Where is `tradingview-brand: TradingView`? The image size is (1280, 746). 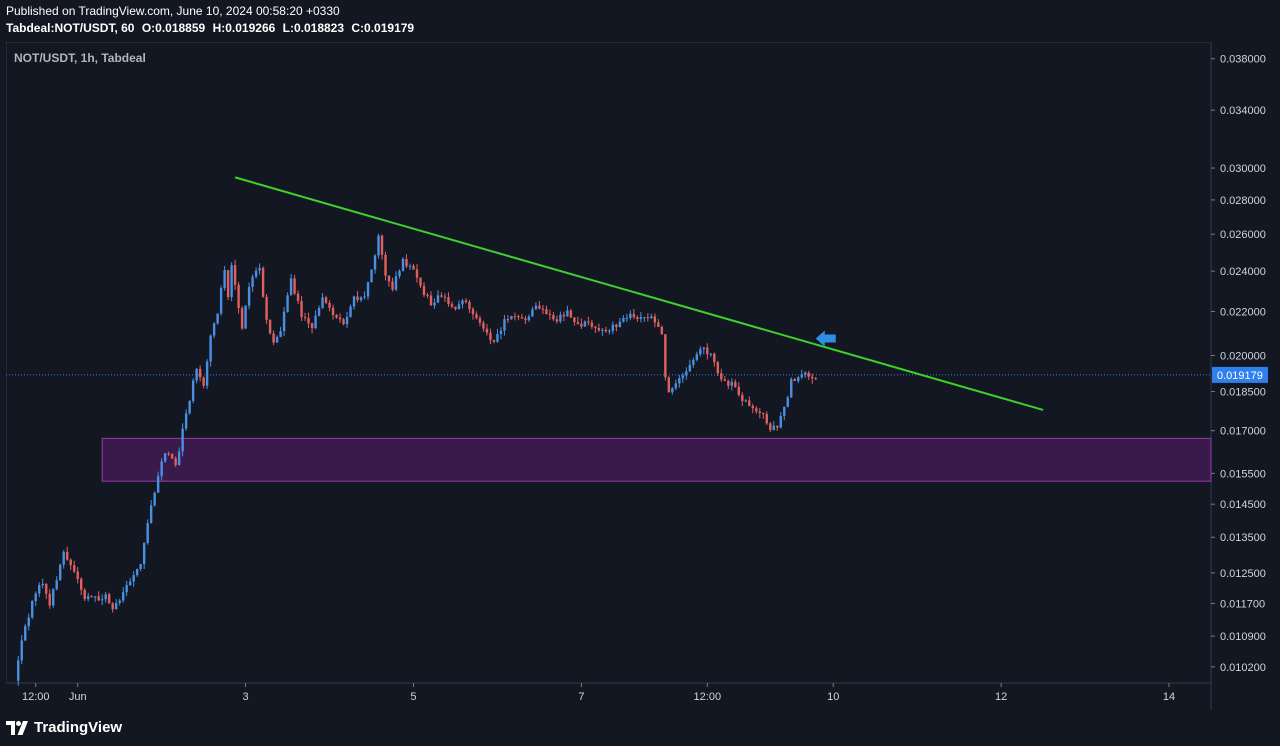 tradingview-brand: TradingView is located at coordinates (64, 727).